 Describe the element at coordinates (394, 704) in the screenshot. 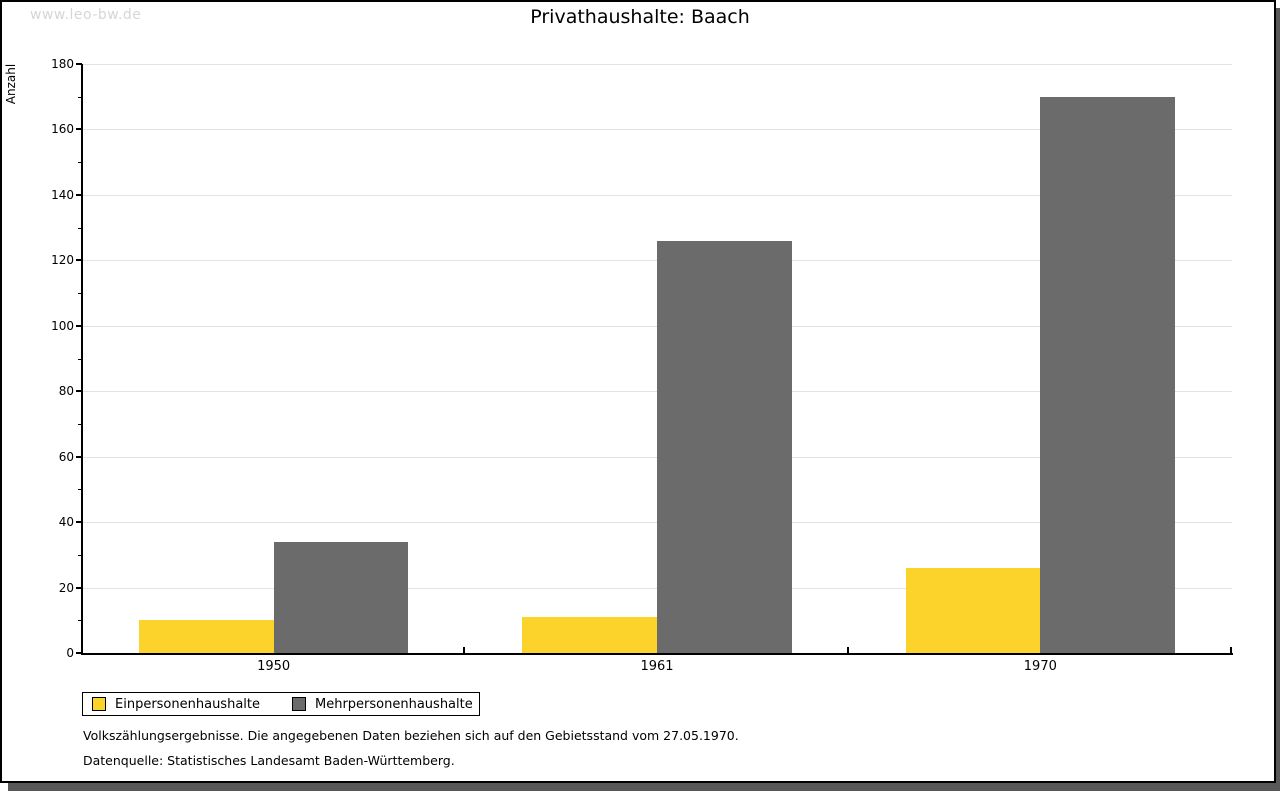

I see `legend-label: Mehrpersonenhaushalte` at that location.